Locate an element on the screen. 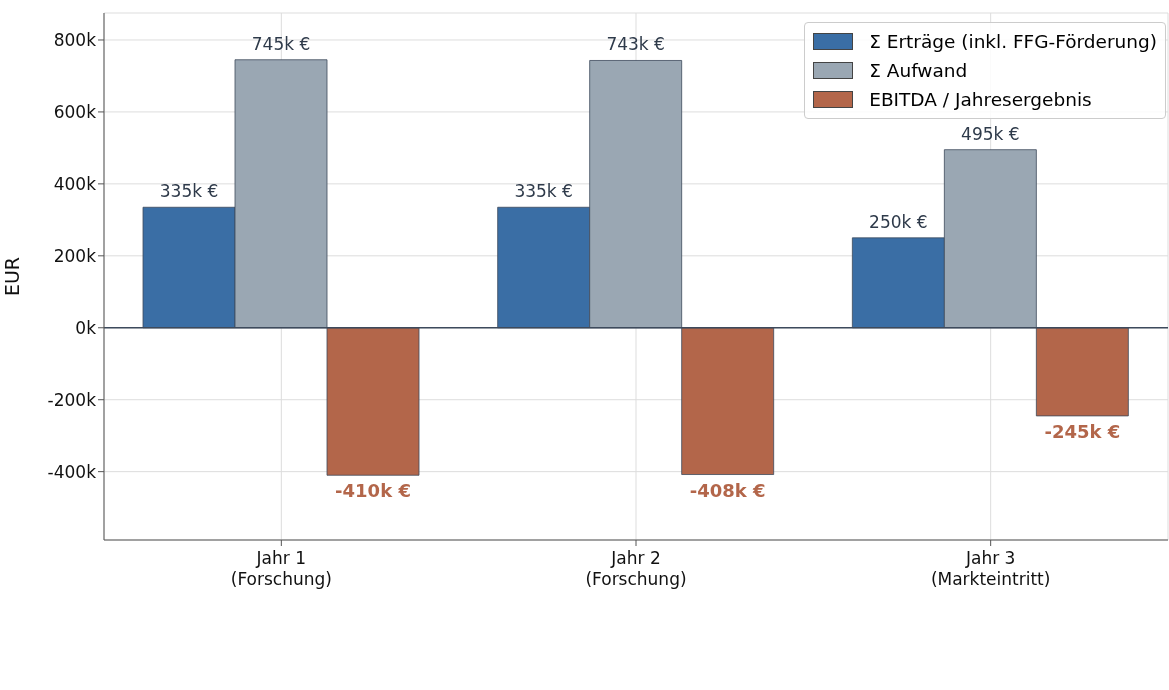  data-label: -408k € is located at coordinates (727, 490).